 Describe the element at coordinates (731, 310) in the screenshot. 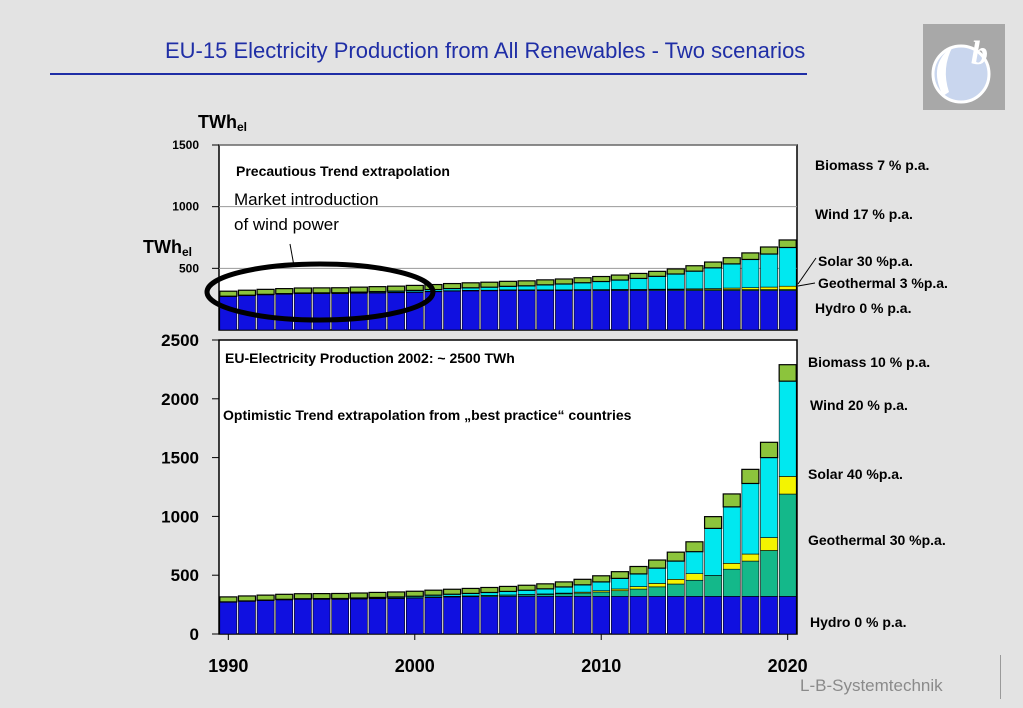

I see `bar-hydro-2017` at that location.